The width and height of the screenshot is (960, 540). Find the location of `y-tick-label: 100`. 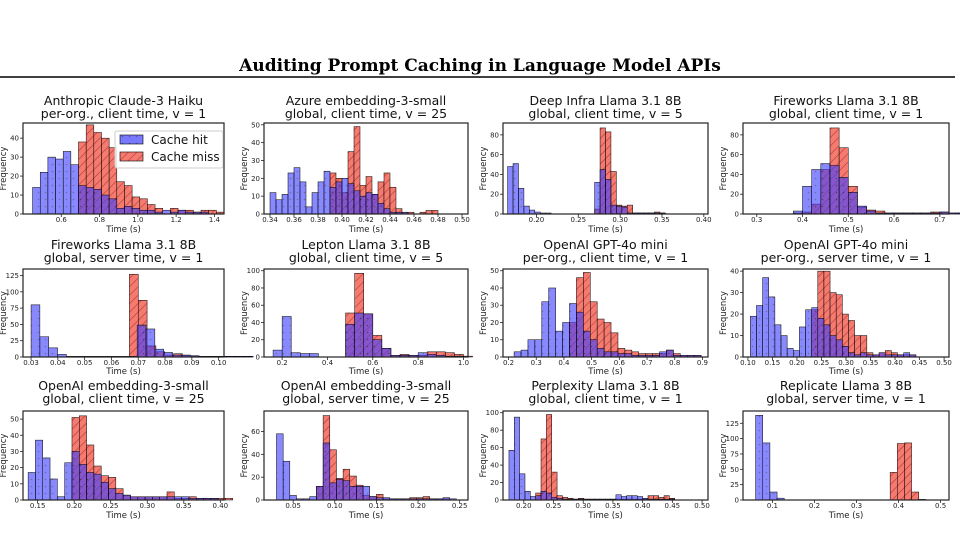

y-tick-label: 100 is located at coordinates (732, 439).